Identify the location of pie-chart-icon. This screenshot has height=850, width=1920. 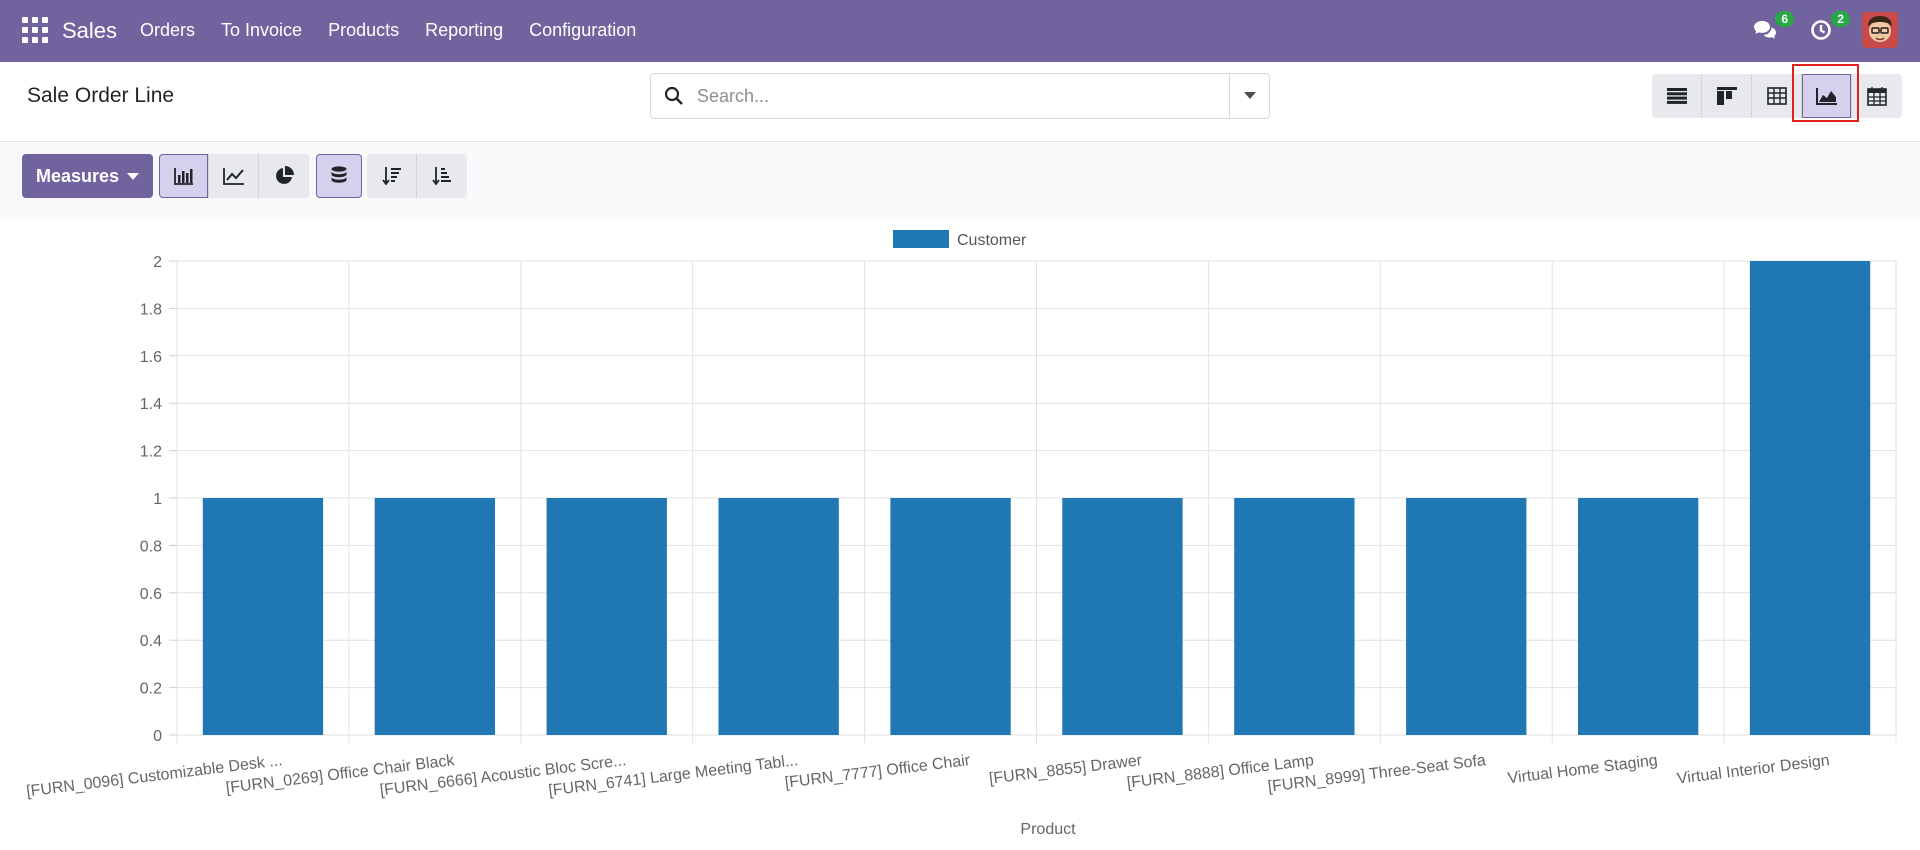
(285, 175).